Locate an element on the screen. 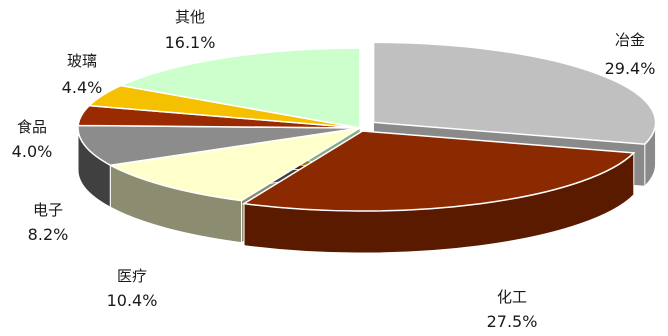  slice-7-top is located at coordinates (239, 88).